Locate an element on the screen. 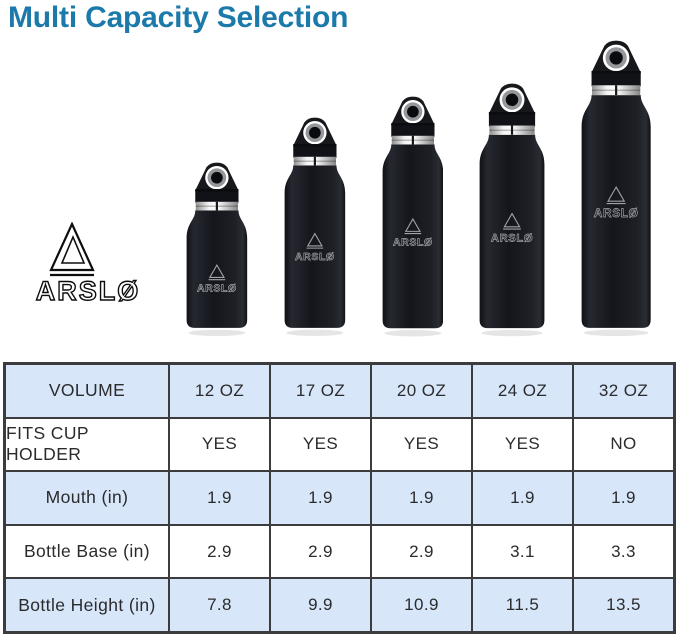  table-cell-value: 13.5 is located at coordinates (623, 605).